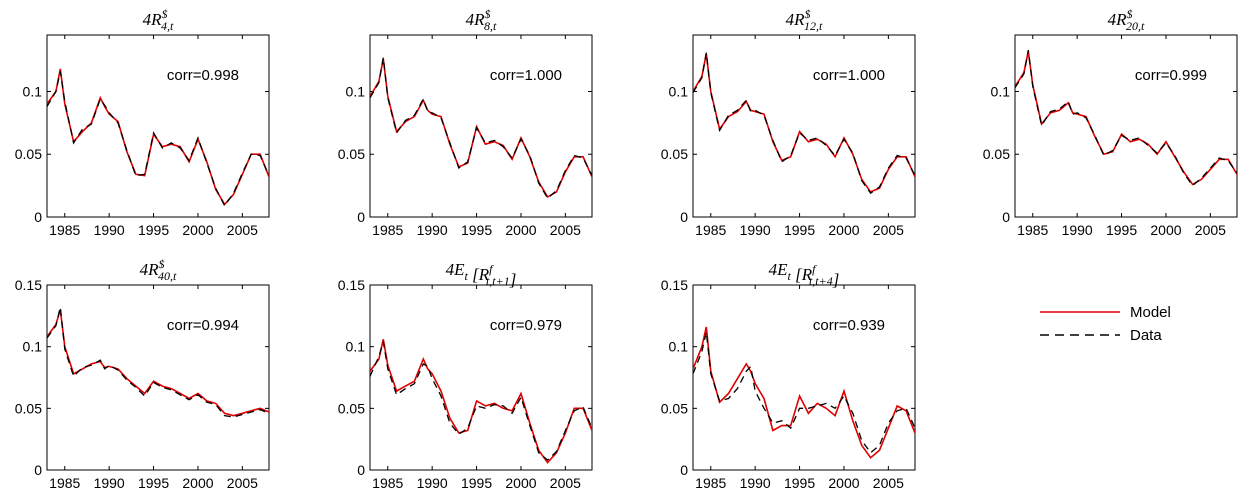 This screenshot has height=502, width=1255. Describe the element at coordinates (158, 20) in the screenshot. I see `panel-title: 4R$ 4,t` at that location.